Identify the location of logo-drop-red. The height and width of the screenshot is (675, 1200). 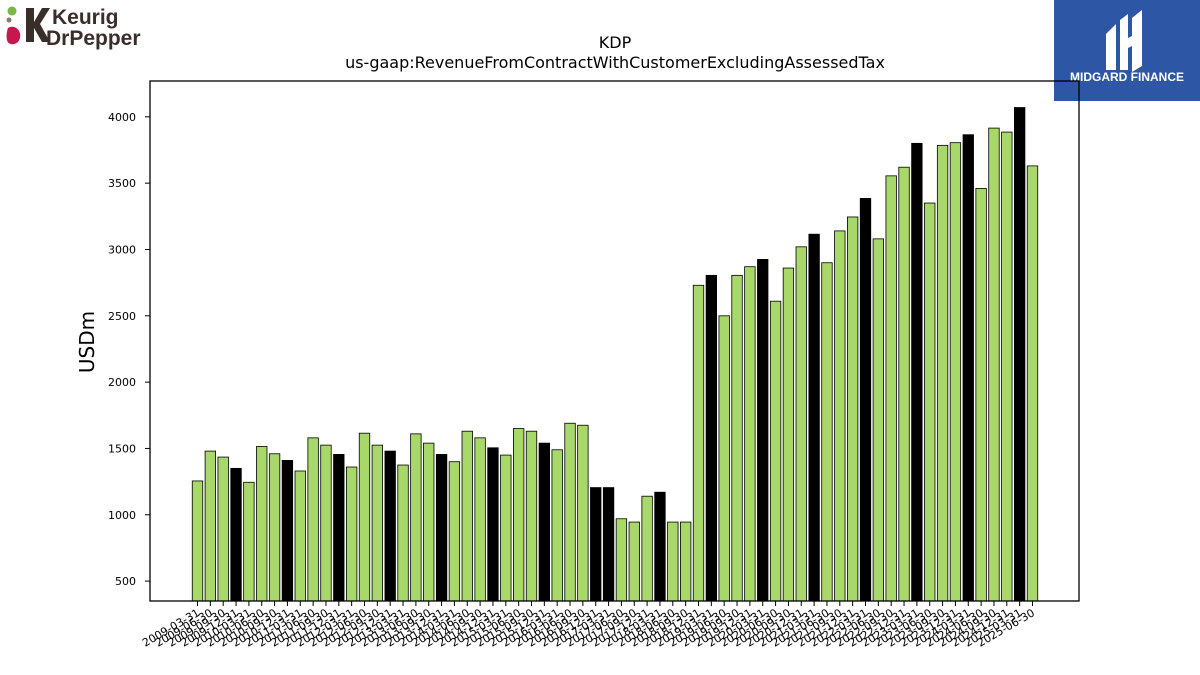
(13, 35).